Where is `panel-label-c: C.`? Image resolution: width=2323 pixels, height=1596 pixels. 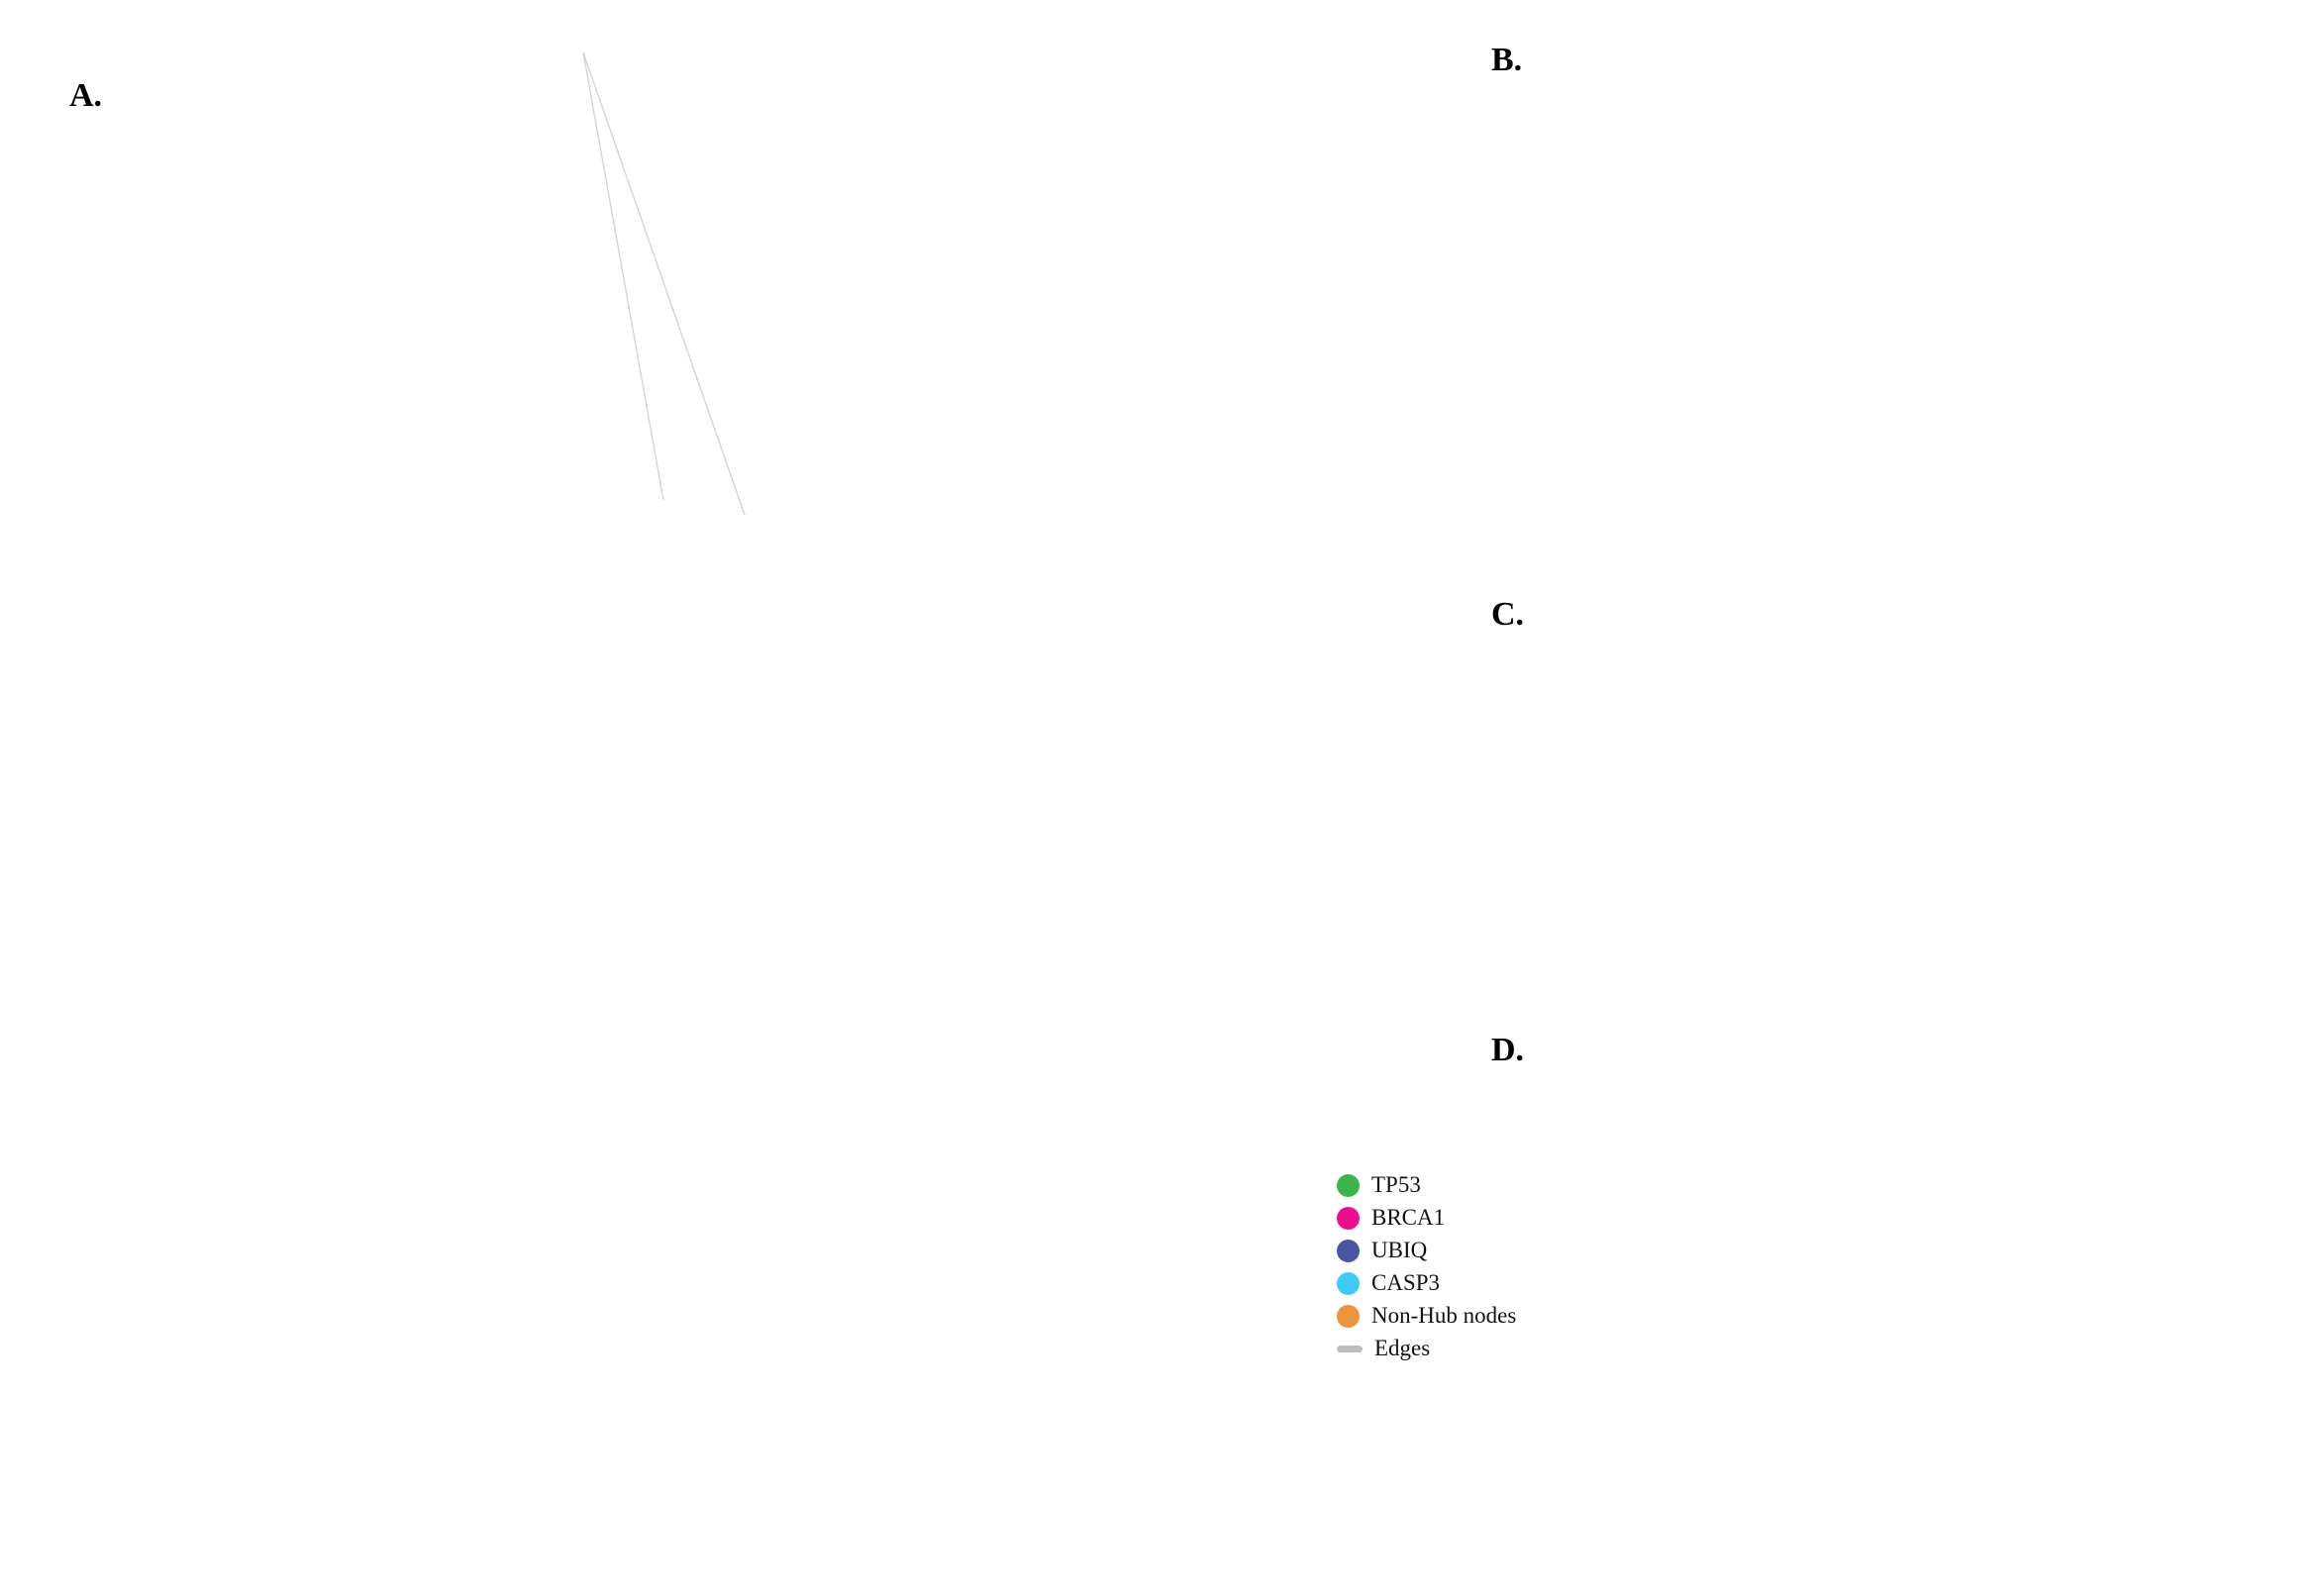 panel-label-c: C. is located at coordinates (1508, 615).